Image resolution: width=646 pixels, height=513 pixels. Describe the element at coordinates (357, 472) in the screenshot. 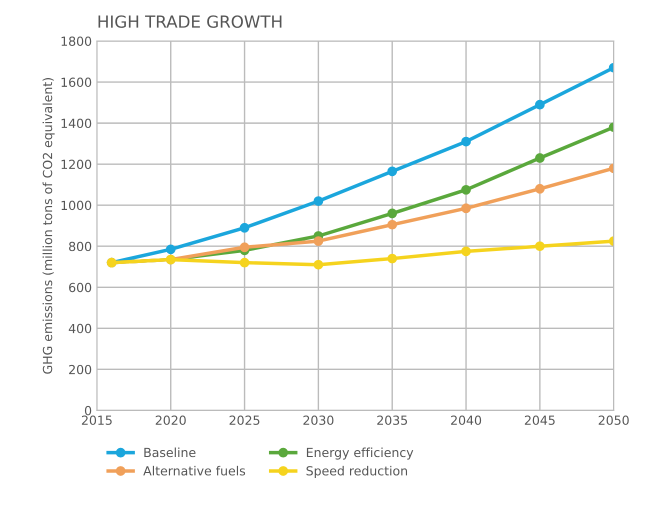

I see `legend-label: Speed reduction` at that location.